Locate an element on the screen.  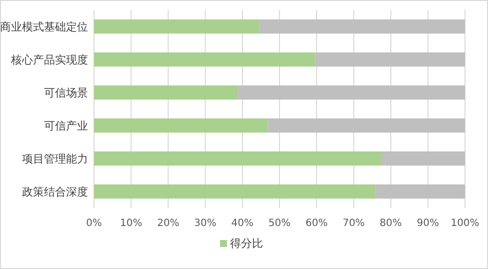
y-tick-label: 商业模式基础定位 is located at coordinates (44, 27).